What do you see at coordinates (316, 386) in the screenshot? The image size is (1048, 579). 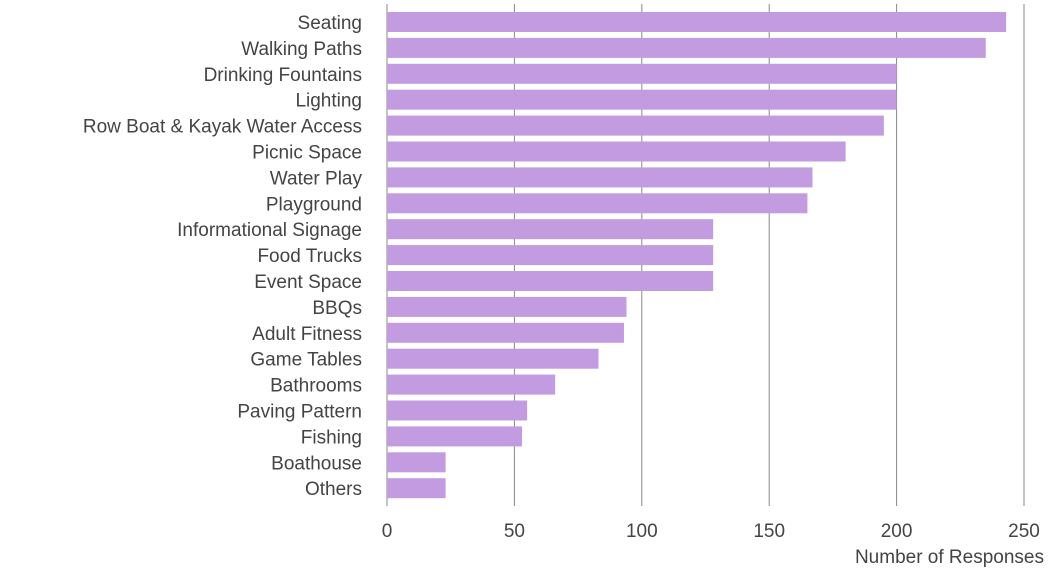 I see `category-label: Bathrooms` at bounding box center [316, 386].